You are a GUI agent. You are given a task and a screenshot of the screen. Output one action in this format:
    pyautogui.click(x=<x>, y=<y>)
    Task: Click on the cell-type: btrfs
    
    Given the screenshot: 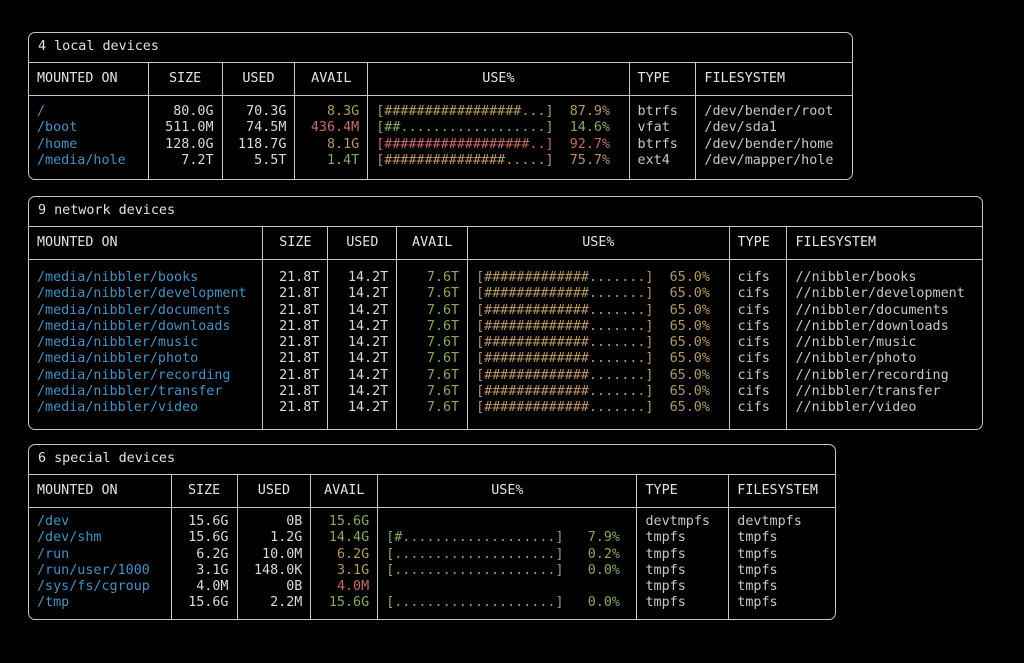 What is the action you would take?
    pyautogui.click(x=657, y=144)
    